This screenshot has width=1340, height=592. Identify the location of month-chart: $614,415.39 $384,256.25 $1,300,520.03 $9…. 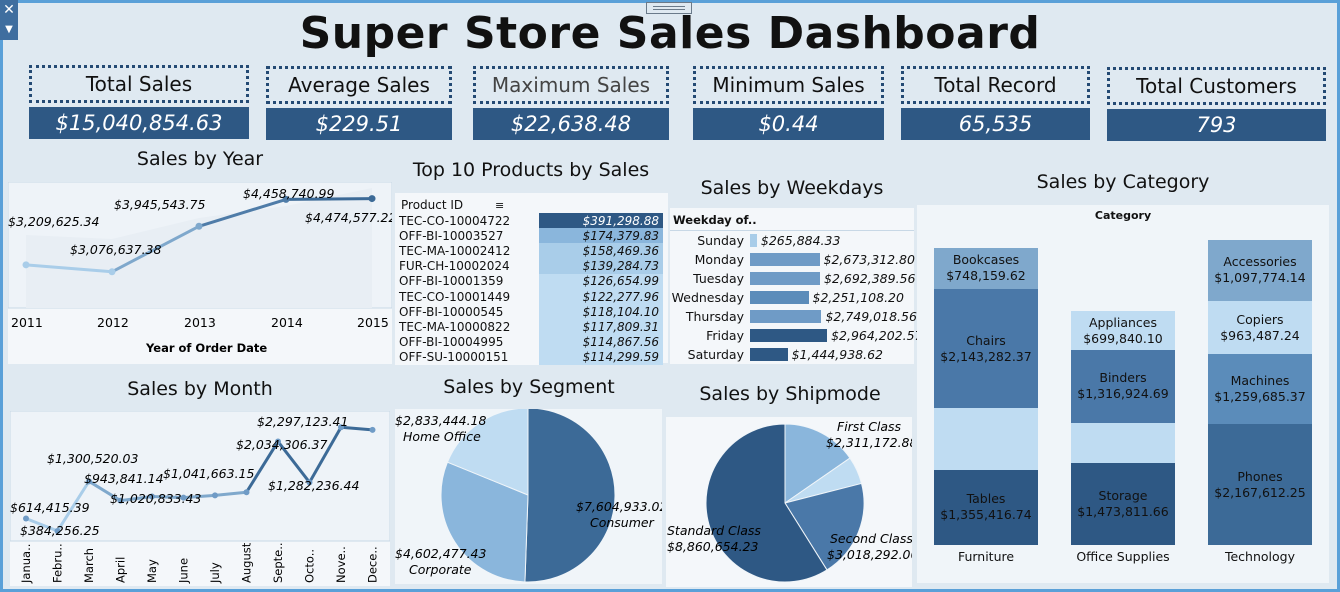
(200, 498).